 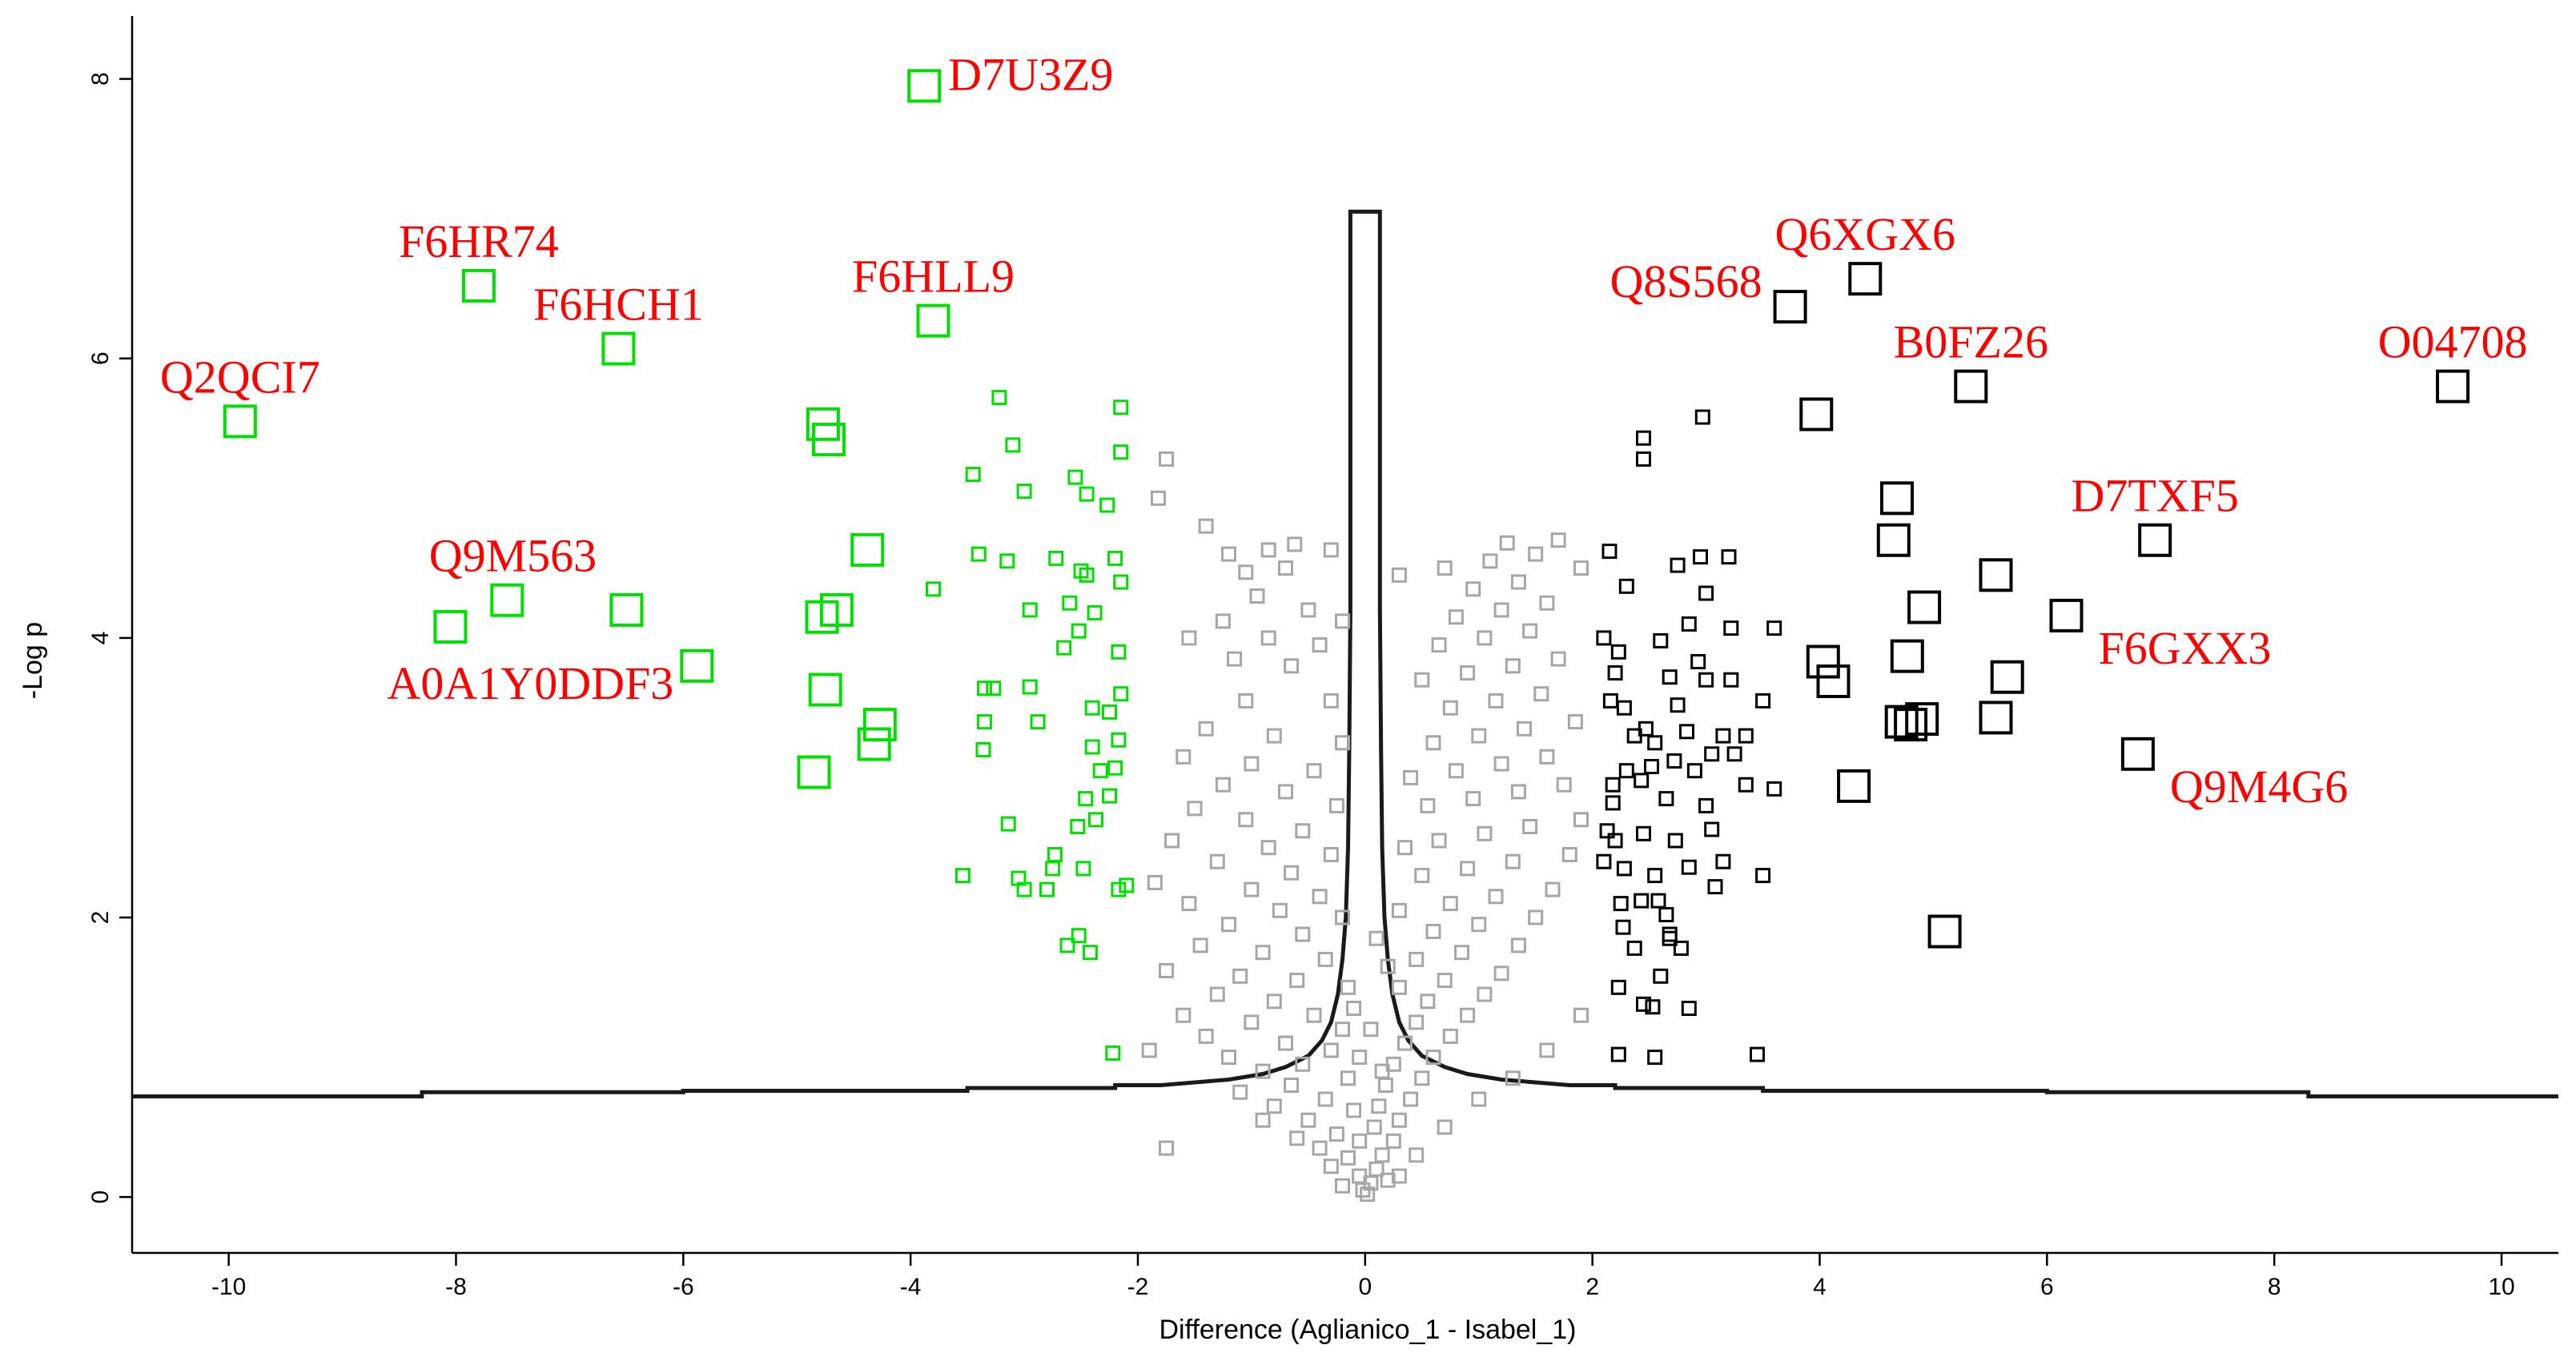 What do you see at coordinates (100, 79) in the screenshot?
I see `y-tick-label: 8` at bounding box center [100, 79].